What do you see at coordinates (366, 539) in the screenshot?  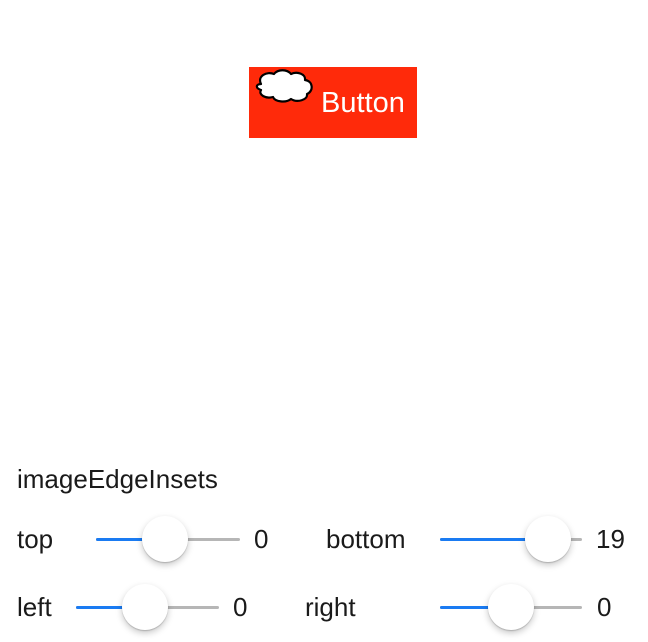 I see `bottom-label: bottom` at bounding box center [366, 539].